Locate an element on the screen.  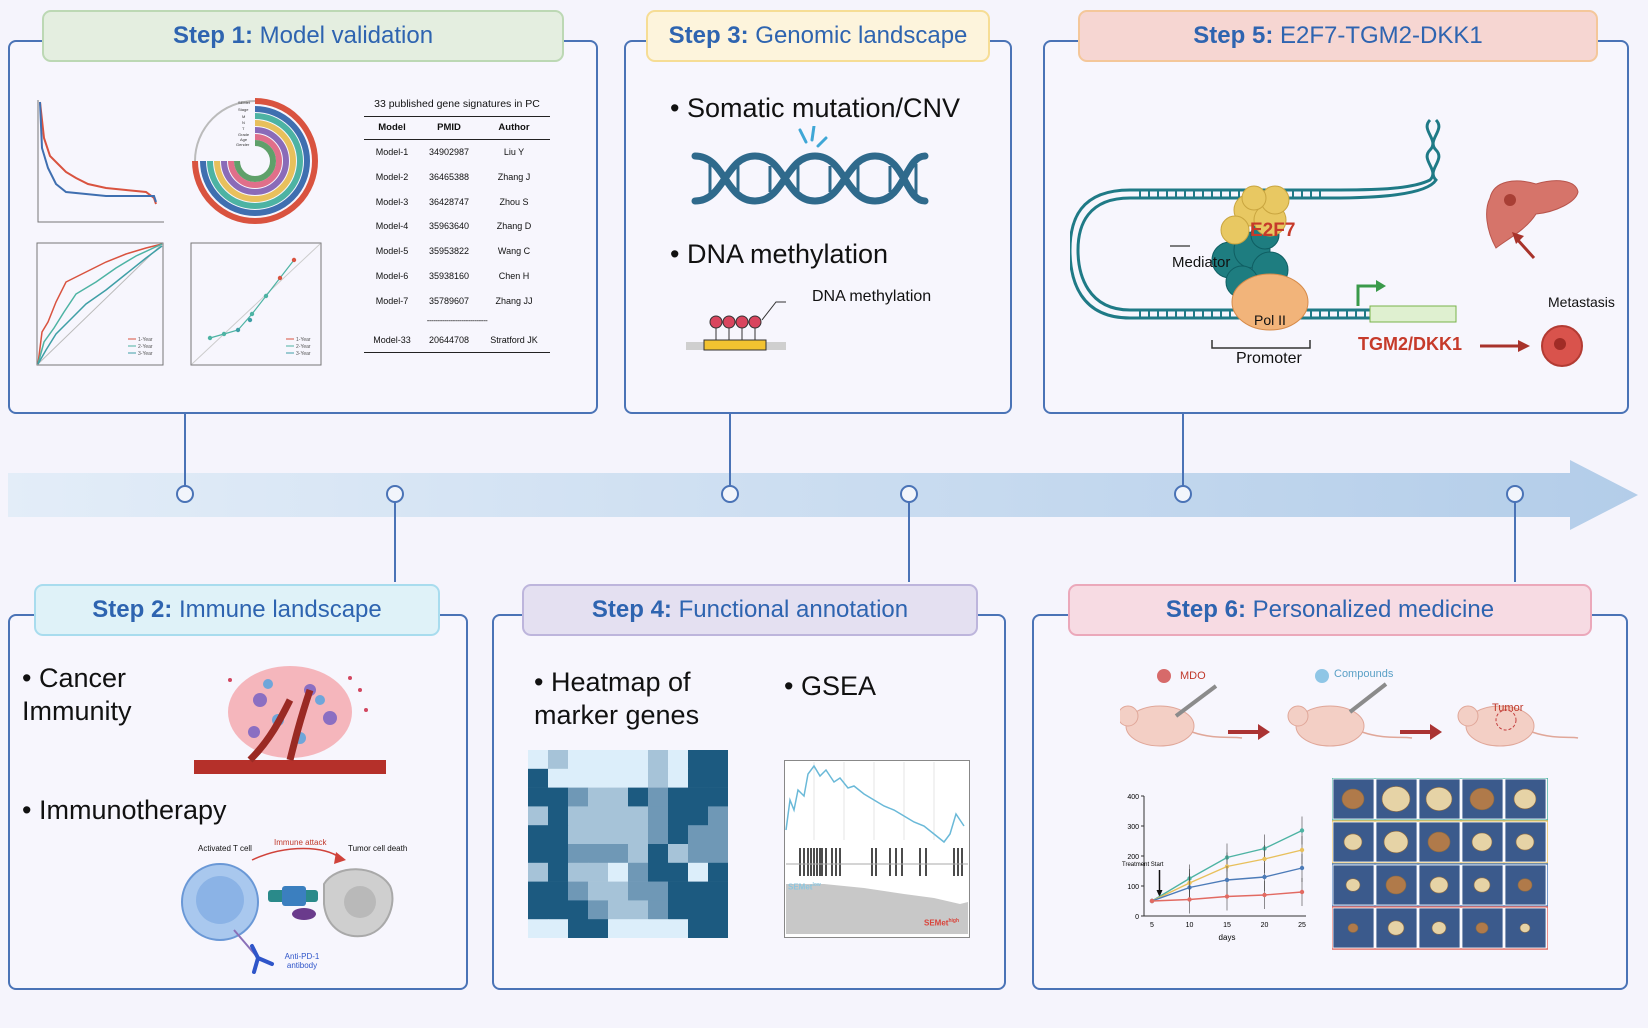
promoter-label: Promoter is located at coordinates (1269, 358).